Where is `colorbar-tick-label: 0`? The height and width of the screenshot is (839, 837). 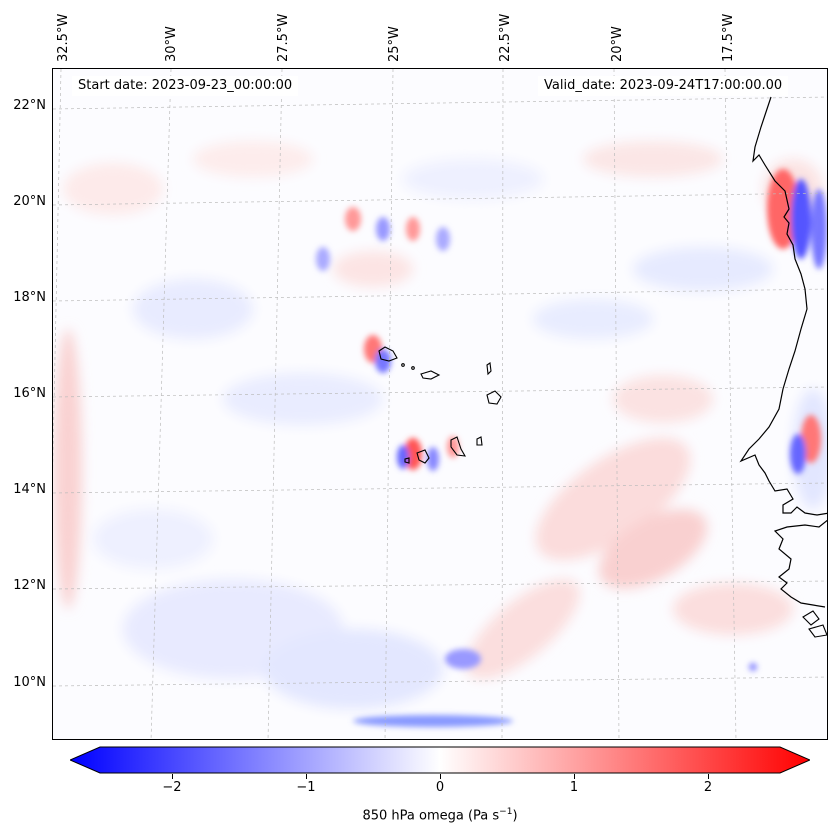
colorbar-tick-label: 0 is located at coordinates (440, 787).